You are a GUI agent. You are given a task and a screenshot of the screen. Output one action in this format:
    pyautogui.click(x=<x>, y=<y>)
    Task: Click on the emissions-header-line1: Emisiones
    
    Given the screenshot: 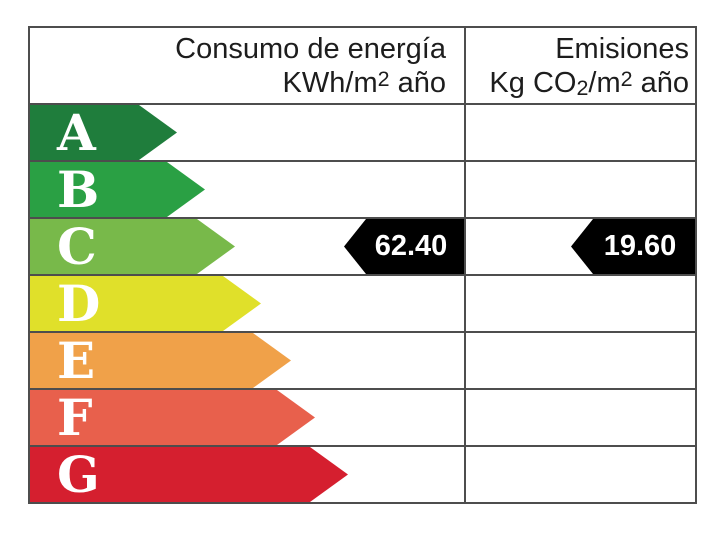 What is the action you would take?
    pyautogui.click(x=622, y=48)
    